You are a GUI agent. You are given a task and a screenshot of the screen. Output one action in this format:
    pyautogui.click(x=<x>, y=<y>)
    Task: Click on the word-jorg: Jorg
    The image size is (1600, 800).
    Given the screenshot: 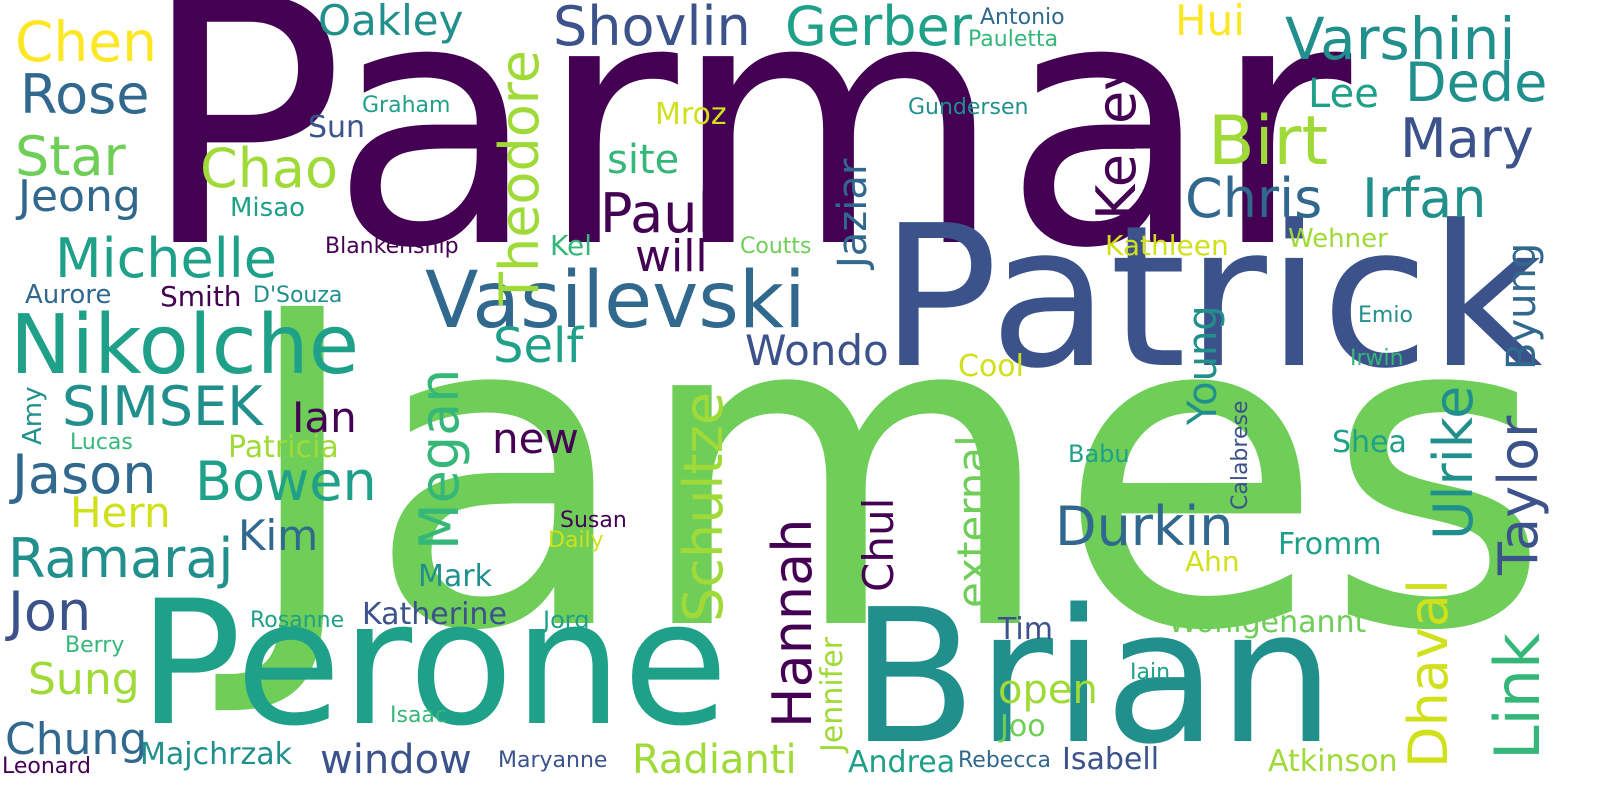 What is the action you would take?
    pyautogui.click(x=566, y=620)
    